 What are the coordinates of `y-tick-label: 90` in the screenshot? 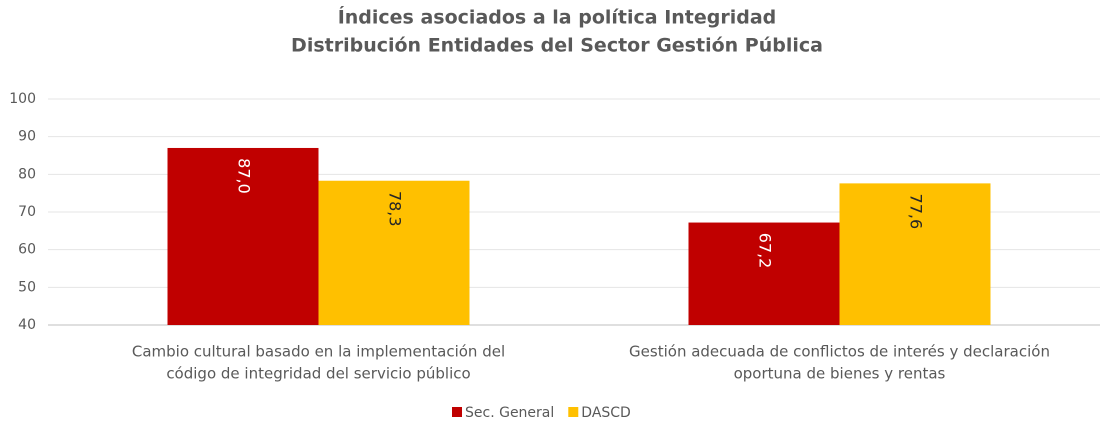 It's located at (27, 137).